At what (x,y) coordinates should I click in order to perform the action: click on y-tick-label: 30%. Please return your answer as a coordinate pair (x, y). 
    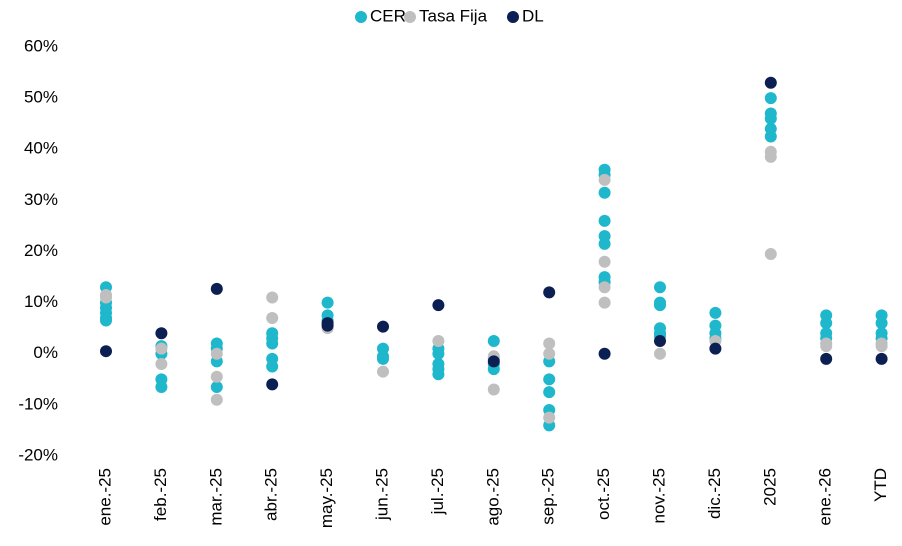
    Looking at the image, I should click on (41, 199).